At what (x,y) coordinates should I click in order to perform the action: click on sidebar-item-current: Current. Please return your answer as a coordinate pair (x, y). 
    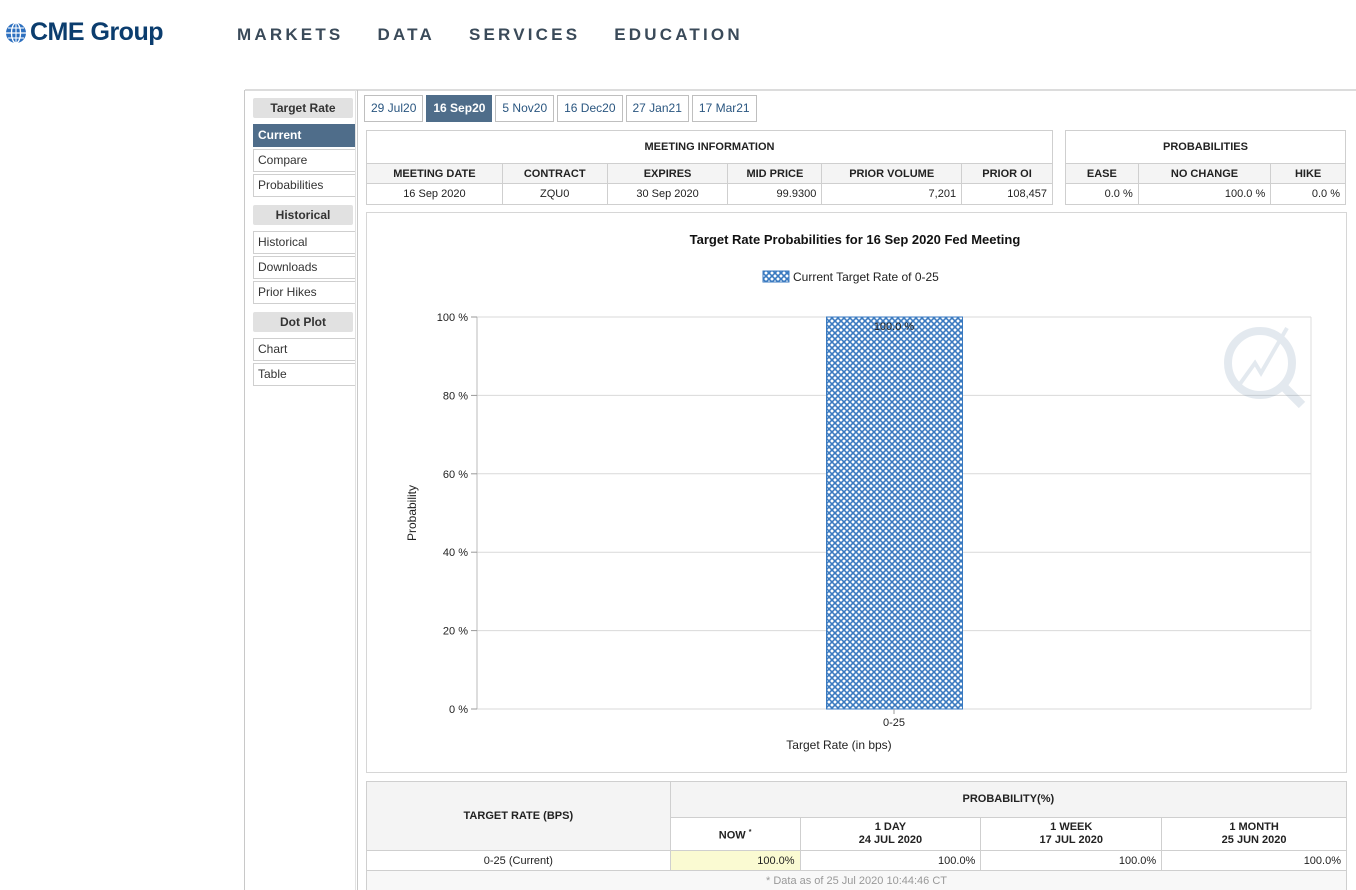
    Looking at the image, I should click on (304, 135).